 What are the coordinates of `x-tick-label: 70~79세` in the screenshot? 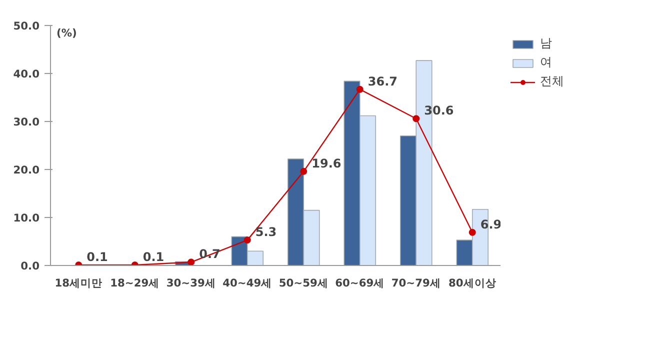 It's located at (416, 283).